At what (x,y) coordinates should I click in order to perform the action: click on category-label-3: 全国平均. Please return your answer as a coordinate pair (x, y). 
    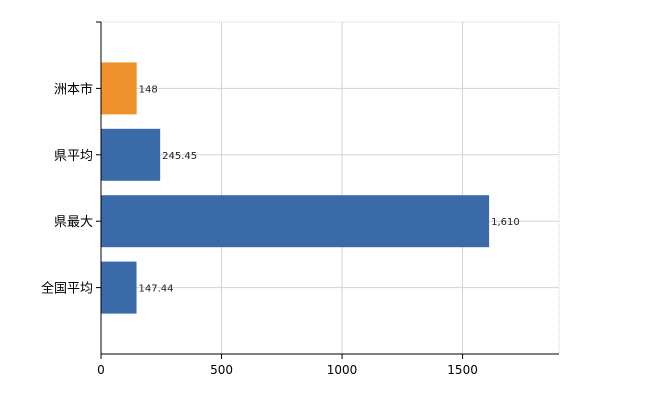
    Looking at the image, I should click on (67, 289).